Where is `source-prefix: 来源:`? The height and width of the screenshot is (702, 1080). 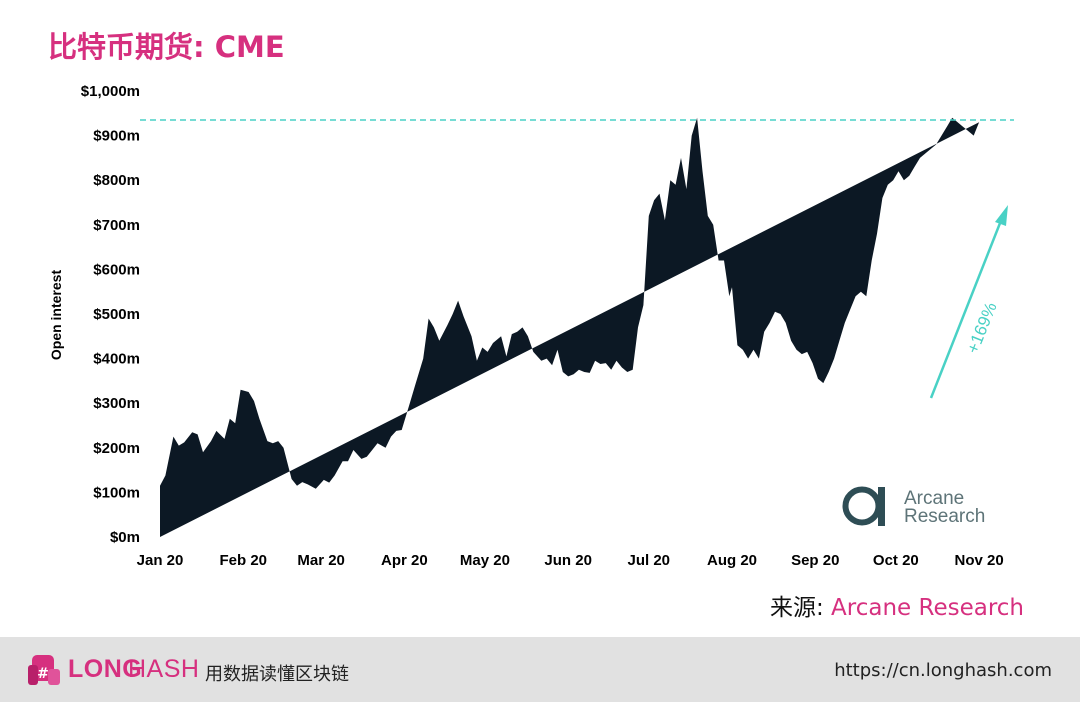 source-prefix: 来源: is located at coordinates (800, 608).